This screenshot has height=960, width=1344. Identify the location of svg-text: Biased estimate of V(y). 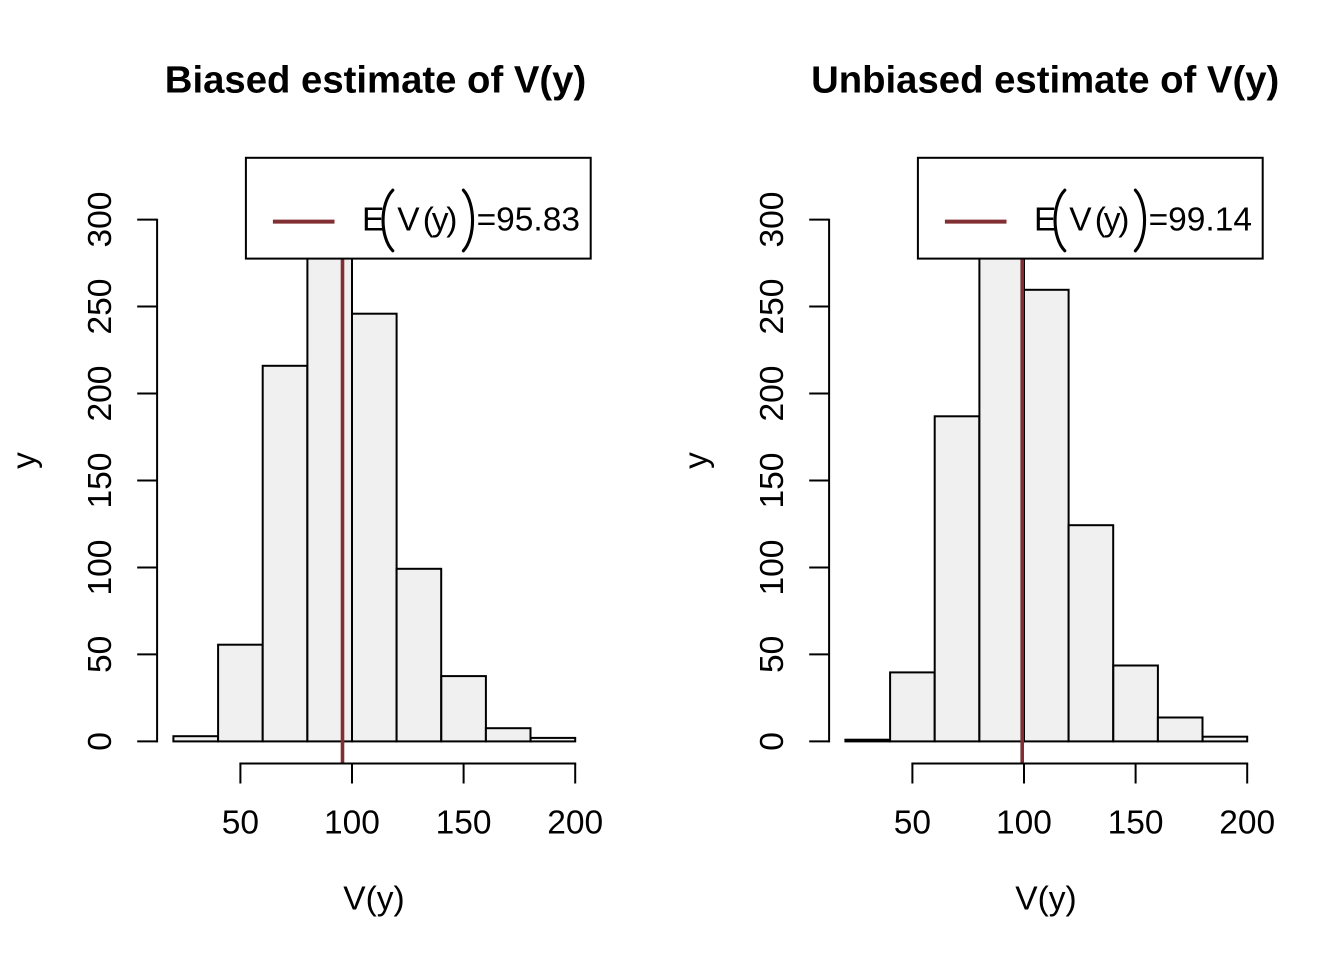
(375, 80).